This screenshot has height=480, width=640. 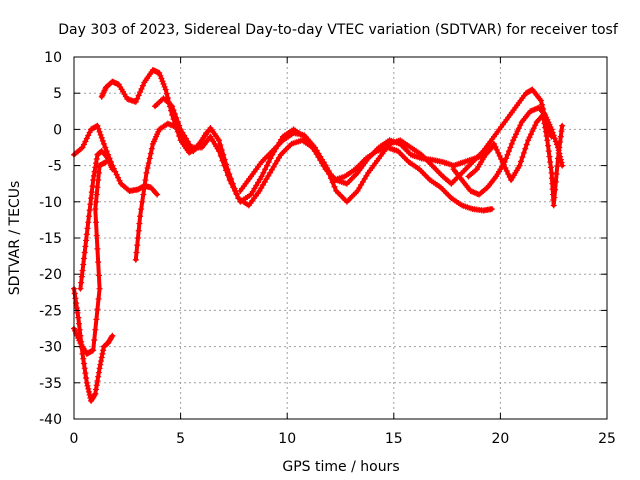 What do you see at coordinates (50, 239) in the screenshot?
I see `y-tick-label: -15` at bounding box center [50, 239].